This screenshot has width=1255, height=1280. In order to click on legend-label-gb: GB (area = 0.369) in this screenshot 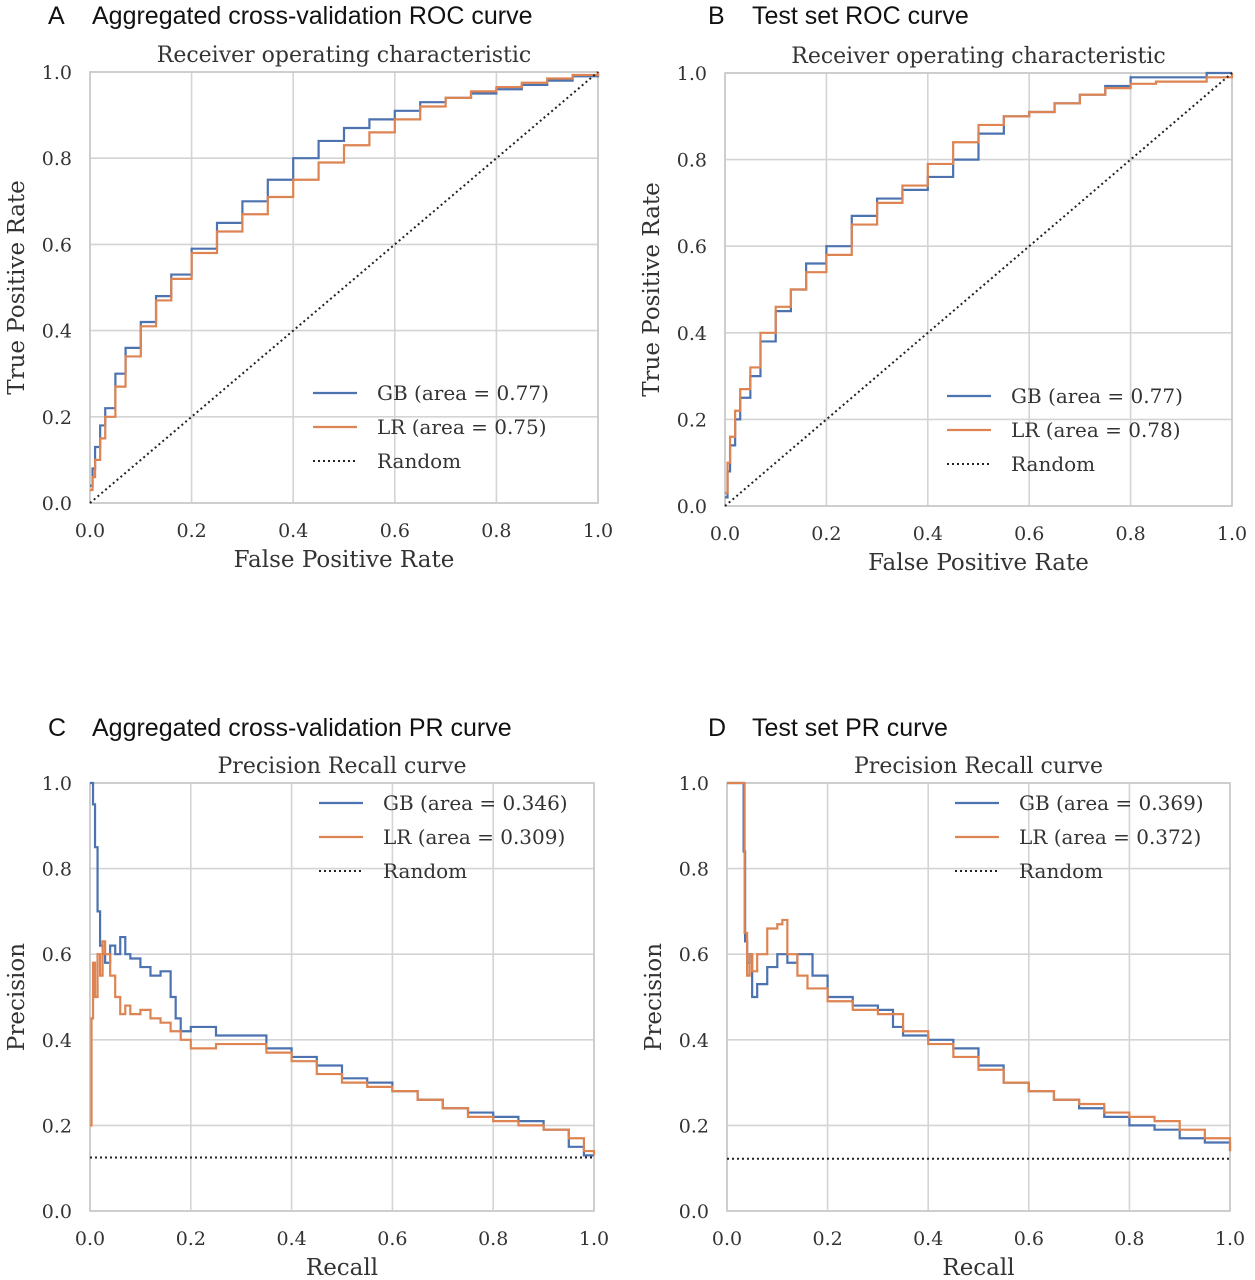, I will do `click(1111, 803)`.